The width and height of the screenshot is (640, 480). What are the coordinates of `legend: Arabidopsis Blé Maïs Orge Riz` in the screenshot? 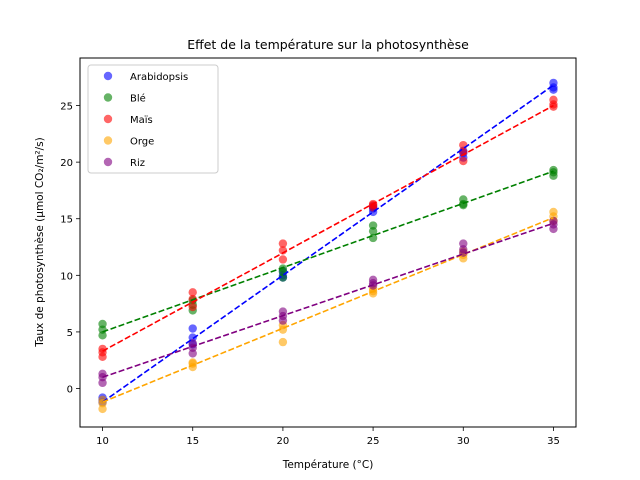 It's located at (153, 119).